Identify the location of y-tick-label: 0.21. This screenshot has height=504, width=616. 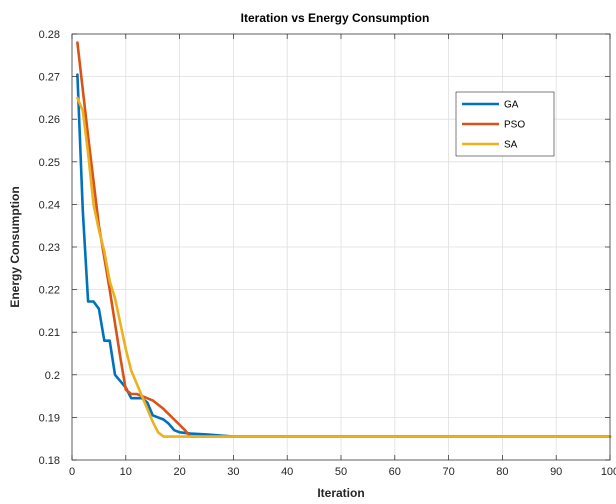
(49, 333).